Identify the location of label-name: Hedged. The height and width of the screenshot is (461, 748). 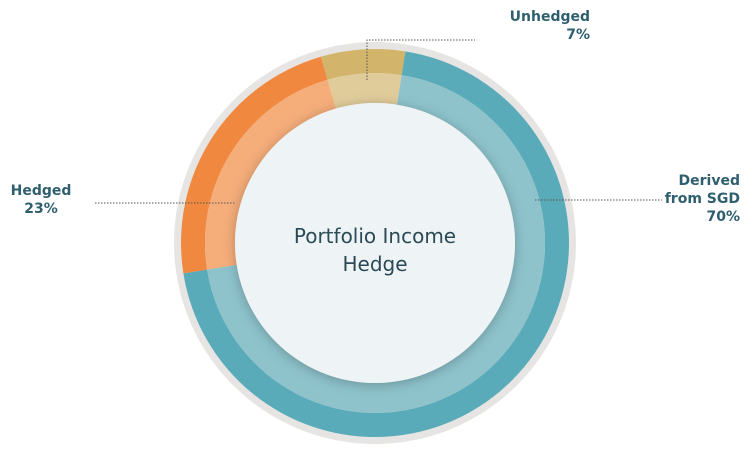
(41, 191).